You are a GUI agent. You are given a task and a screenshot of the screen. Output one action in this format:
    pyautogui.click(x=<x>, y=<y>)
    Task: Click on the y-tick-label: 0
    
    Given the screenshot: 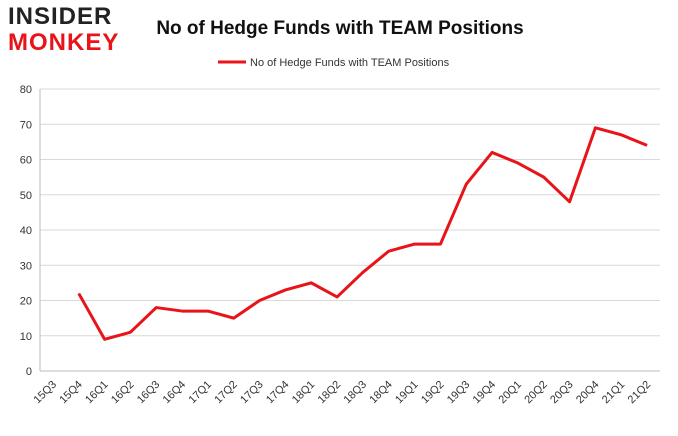 What is the action you would take?
    pyautogui.click(x=29, y=372)
    